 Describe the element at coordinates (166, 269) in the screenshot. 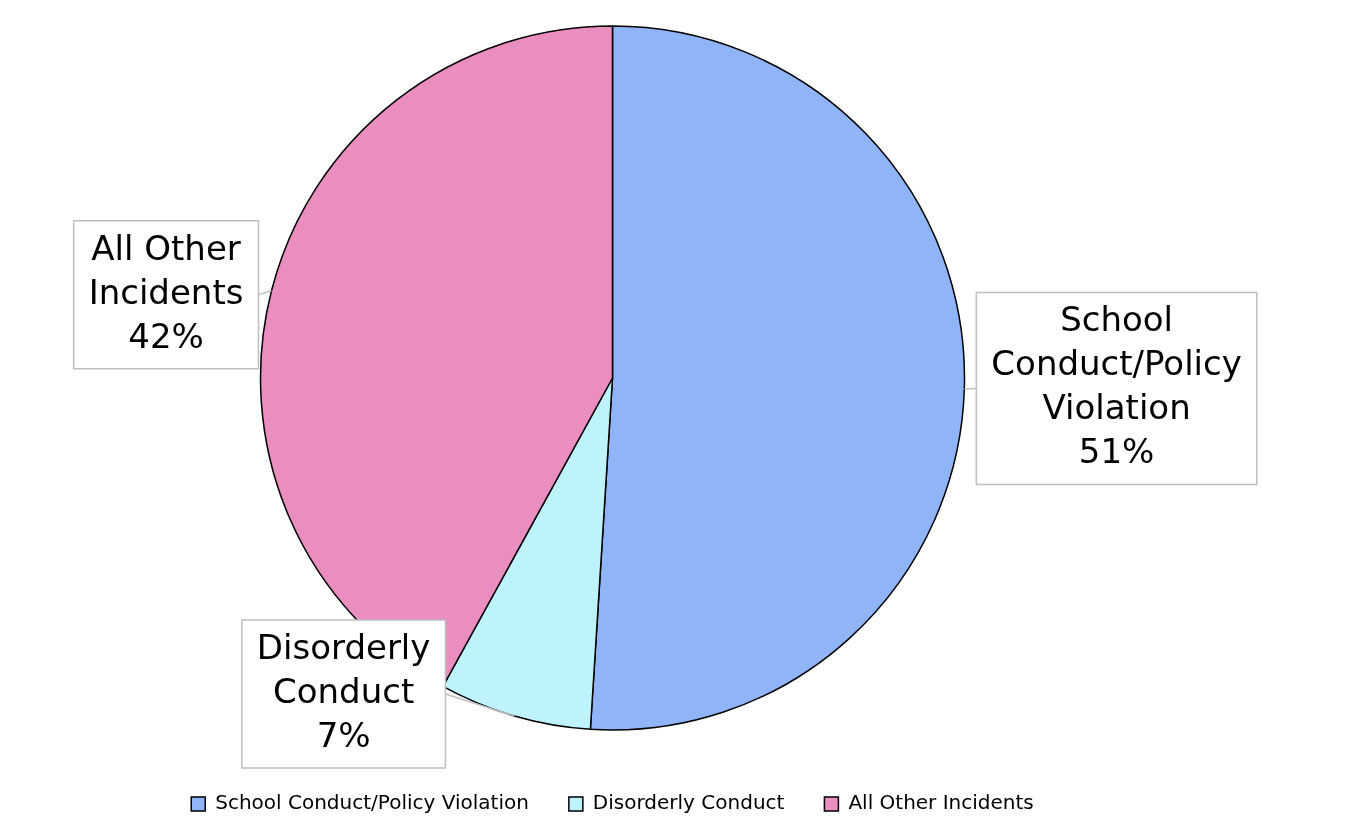

I see `slice-label: All Other Incidents` at that location.